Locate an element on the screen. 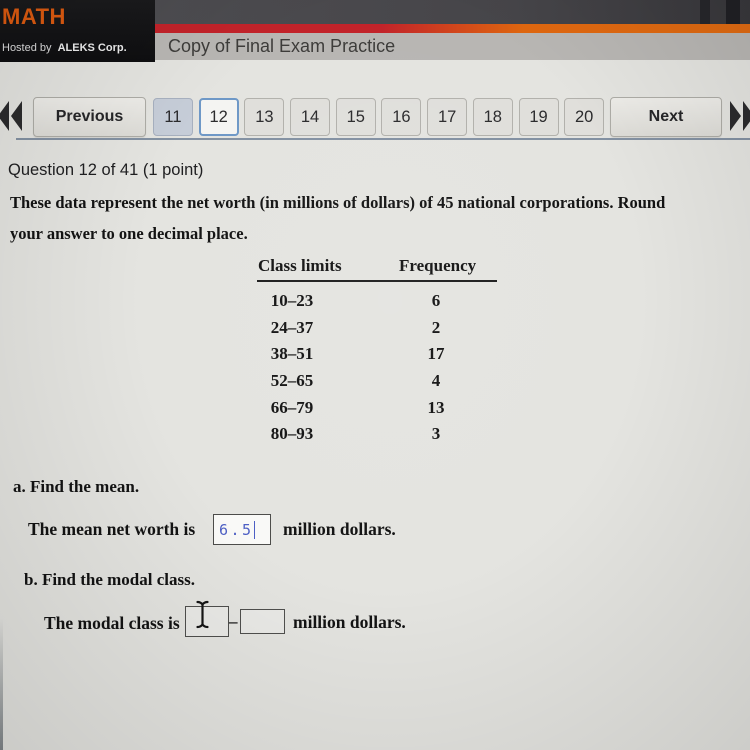 The height and width of the screenshot is (750, 750). range-dash: – is located at coordinates (233, 621).